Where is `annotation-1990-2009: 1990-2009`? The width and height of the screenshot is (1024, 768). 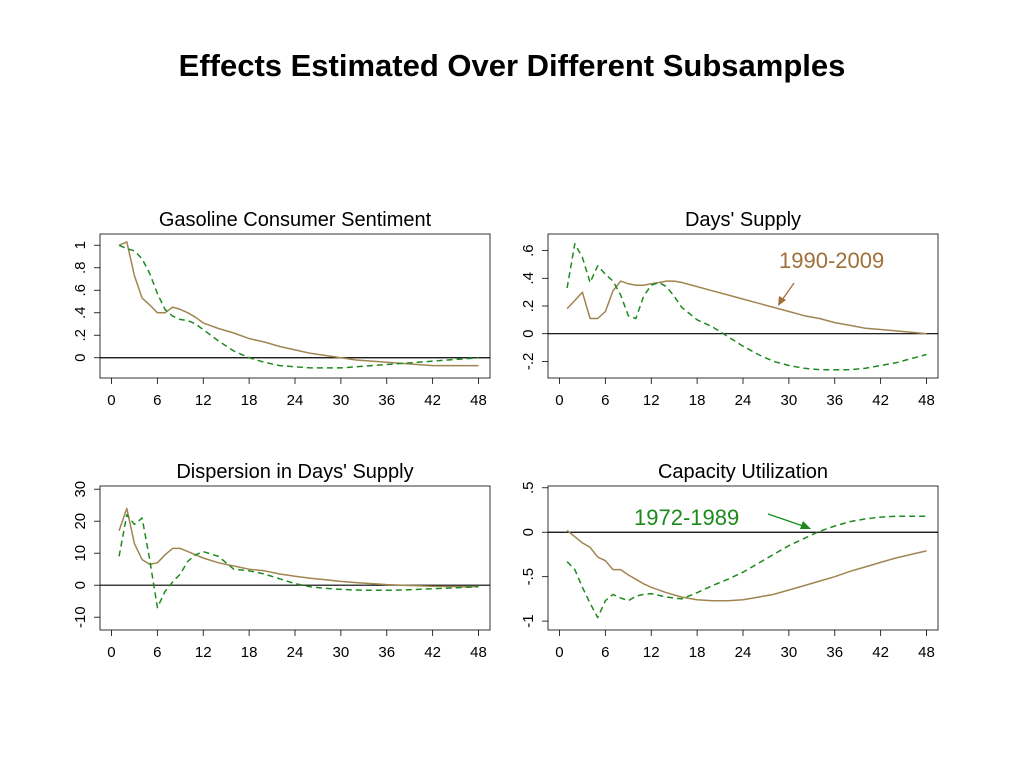
annotation-1990-2009: 1990-2009 is located at coordinates (831, 260).